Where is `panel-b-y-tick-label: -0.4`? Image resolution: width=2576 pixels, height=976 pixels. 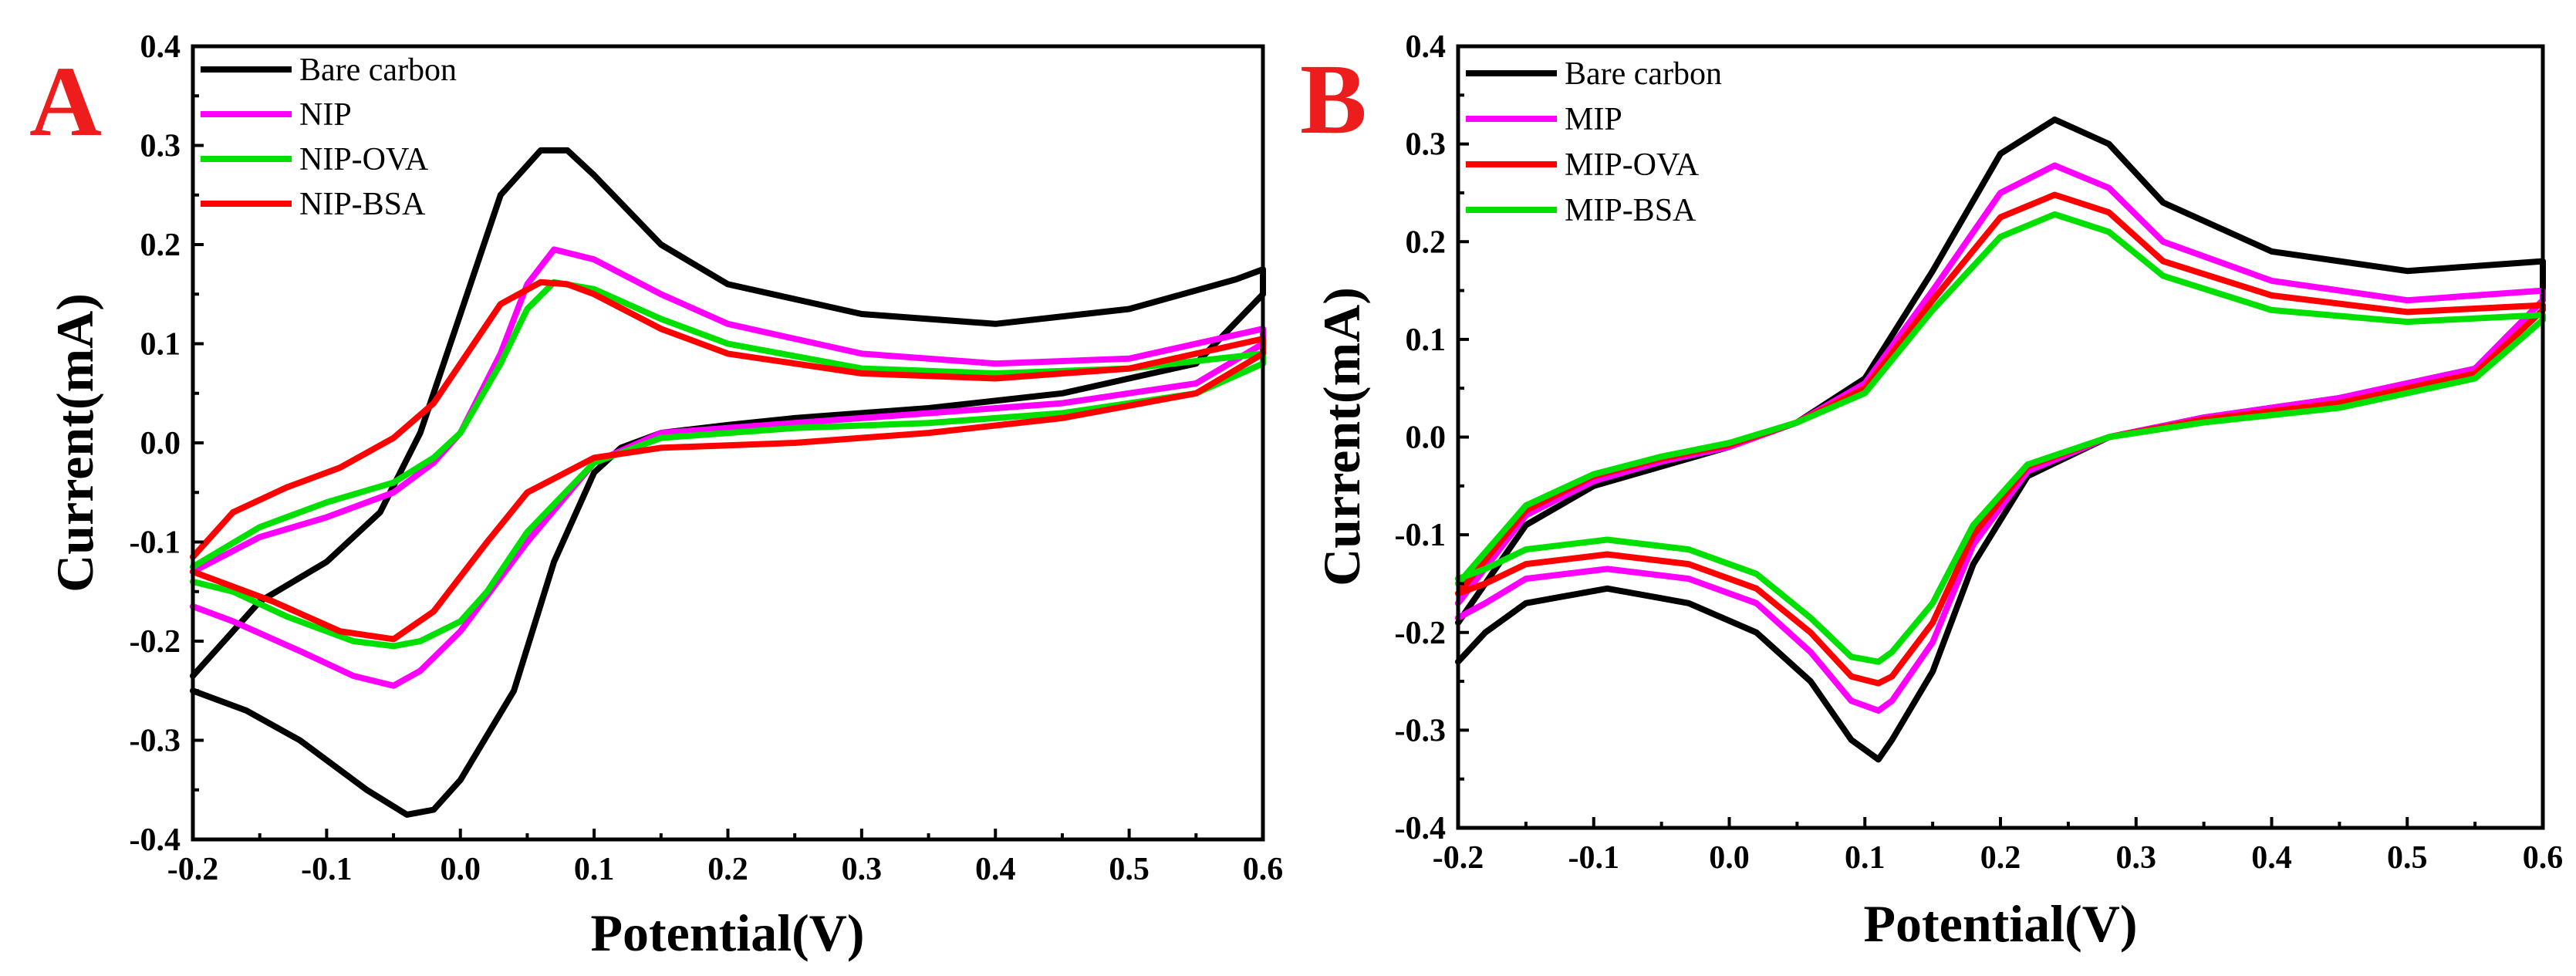
panel-b-y-tick-label: -0.4 is located at coordinates (1421, 828).